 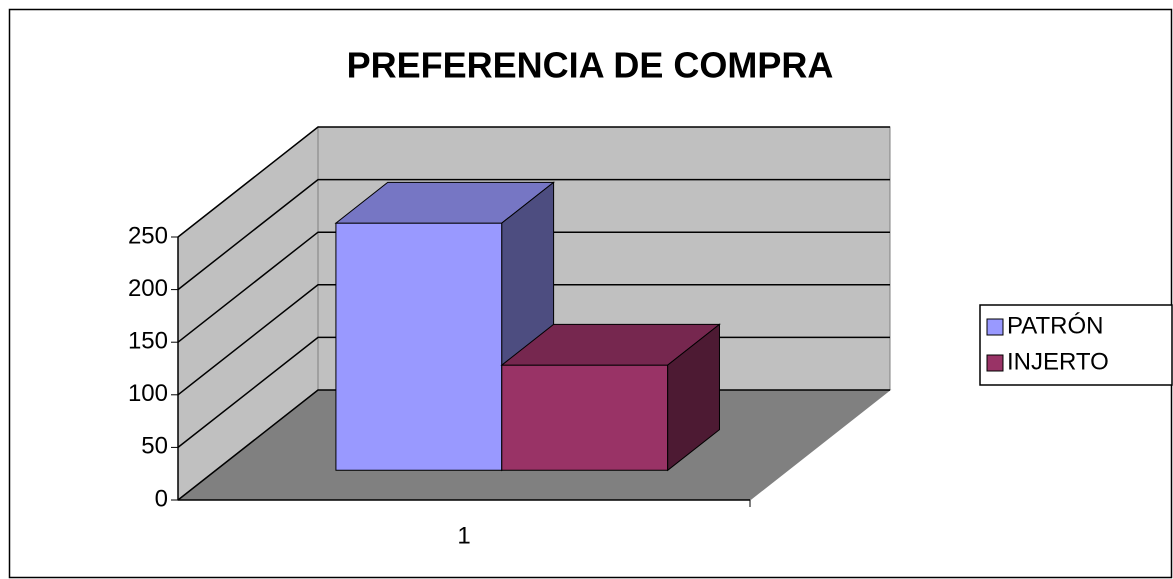 I want to click on legend-label: PATRÓN, so click(x=1055, y=325).